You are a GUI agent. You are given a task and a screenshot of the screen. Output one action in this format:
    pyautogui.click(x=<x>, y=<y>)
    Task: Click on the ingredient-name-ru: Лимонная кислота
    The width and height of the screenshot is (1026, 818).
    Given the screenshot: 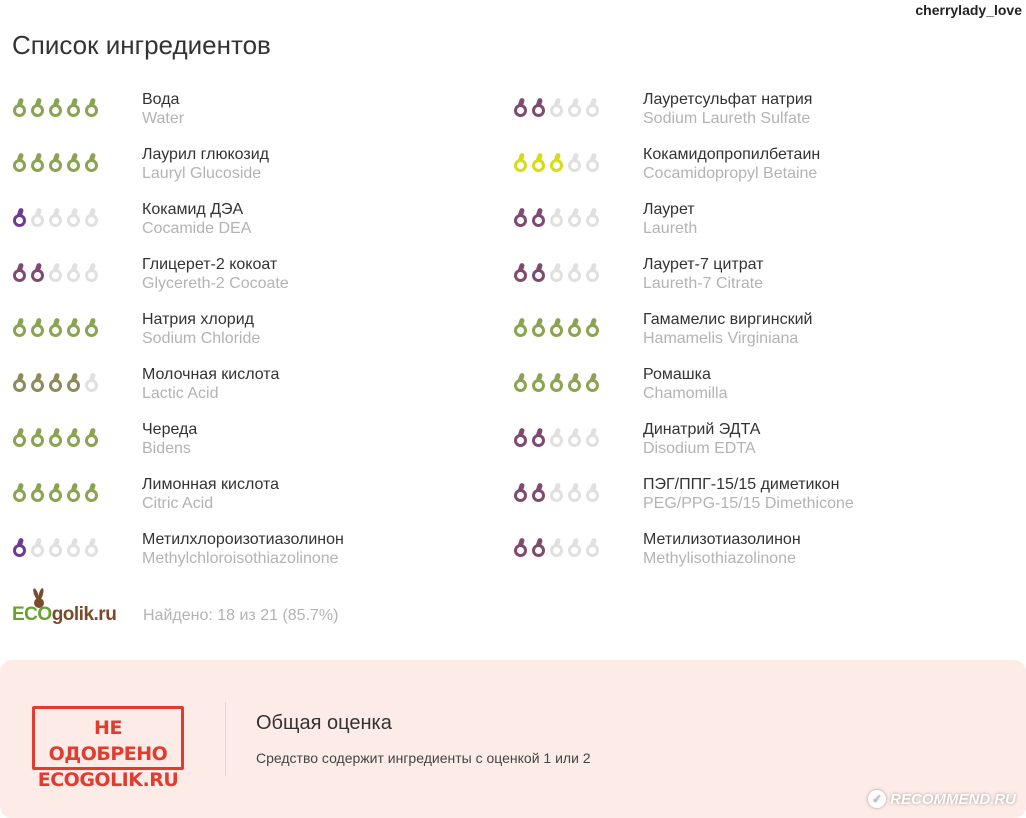 What is the action you would take?
    pyautogui.click(x=211, y=484)
    